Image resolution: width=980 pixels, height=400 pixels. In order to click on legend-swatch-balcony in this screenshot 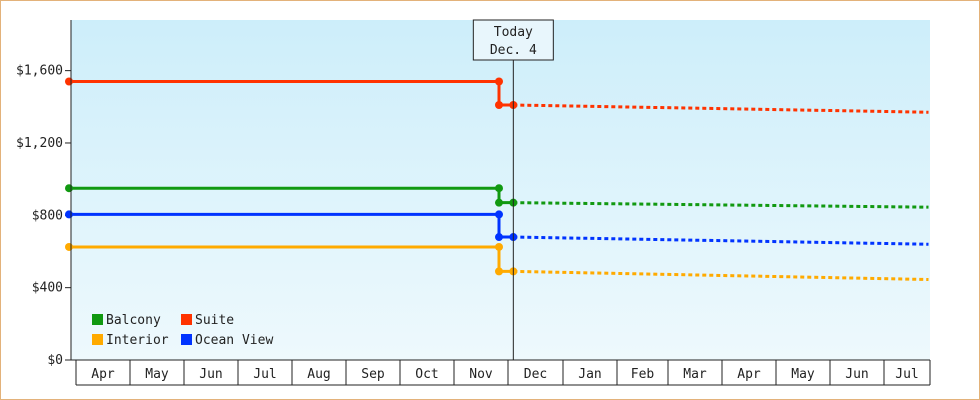, I will do `click(97, 319)`.